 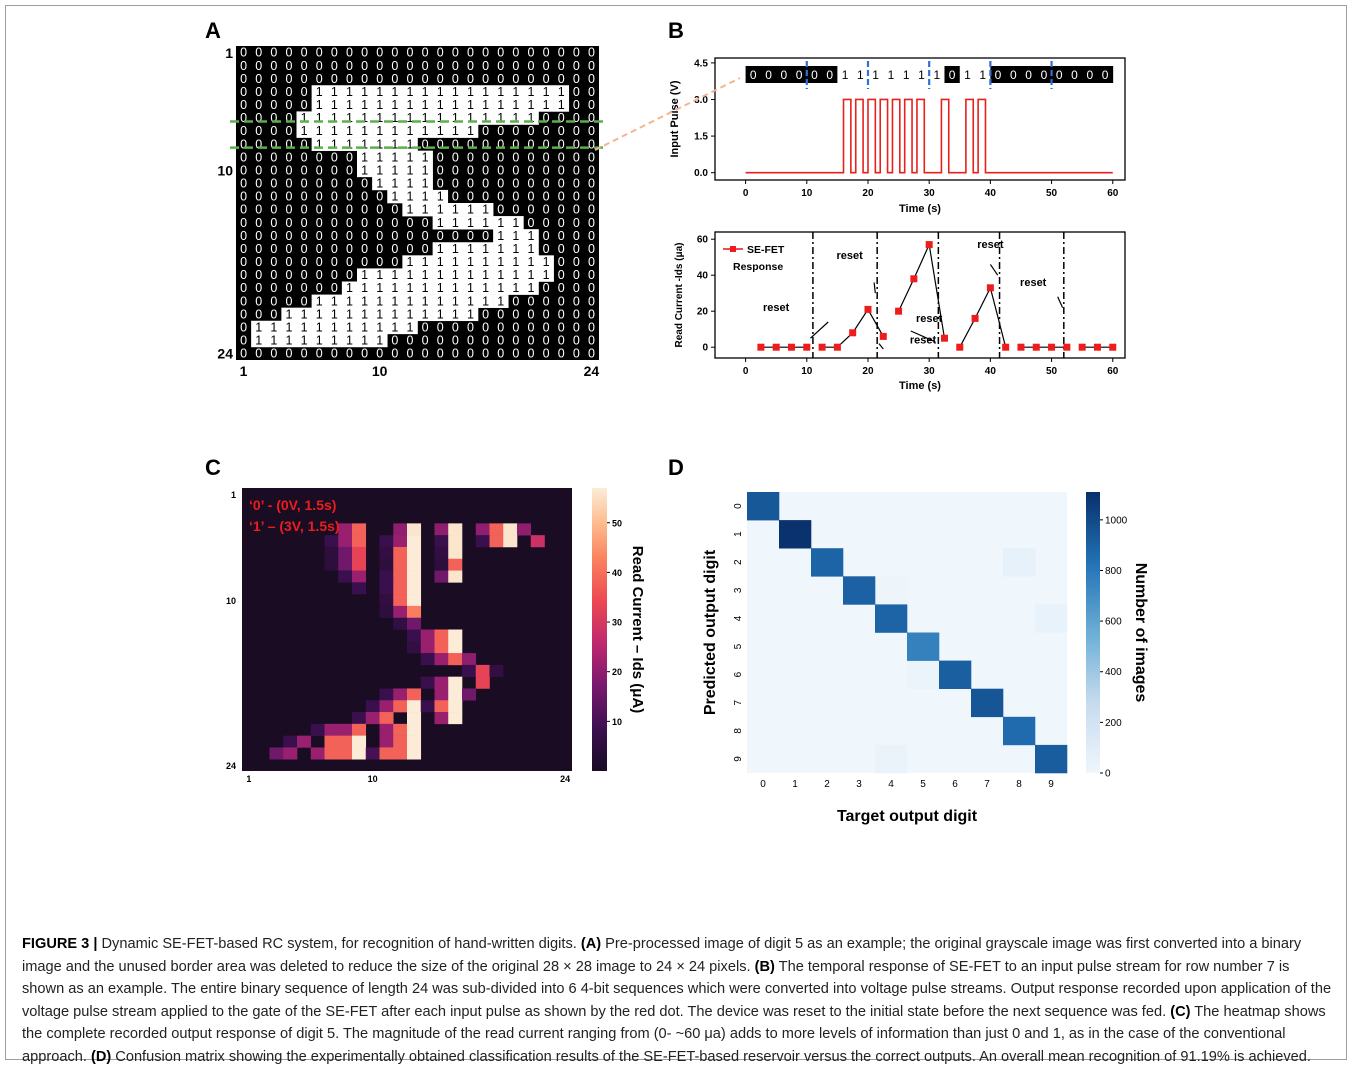 What do you see at coordinates (990, 288) in the screenshot?
I see `response-point` at bounding box center [990, 288].